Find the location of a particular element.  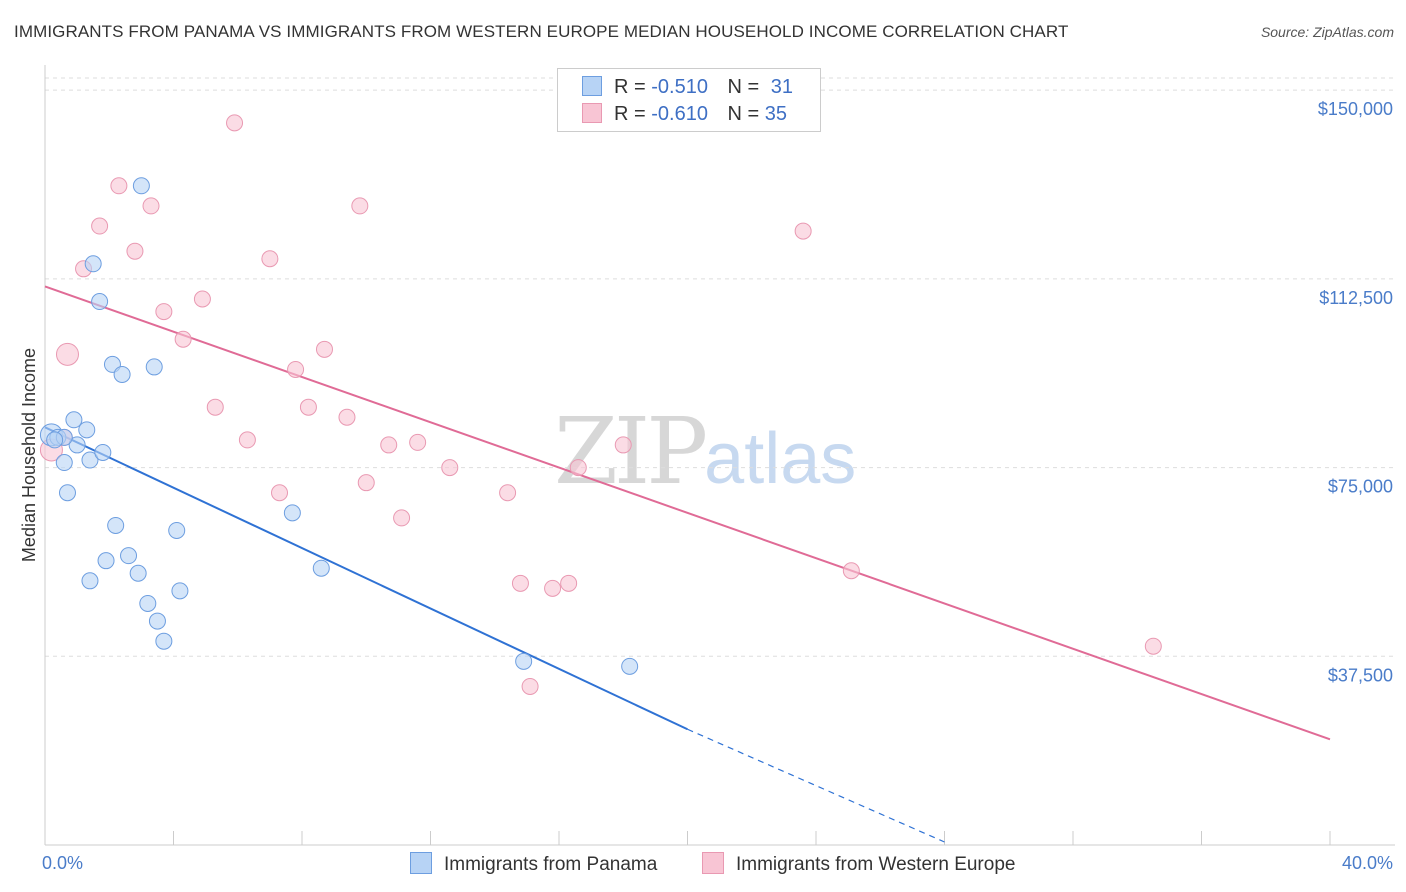

bottom-legend-panama: Immigrants from Panama is located at coordinates (533, 865).